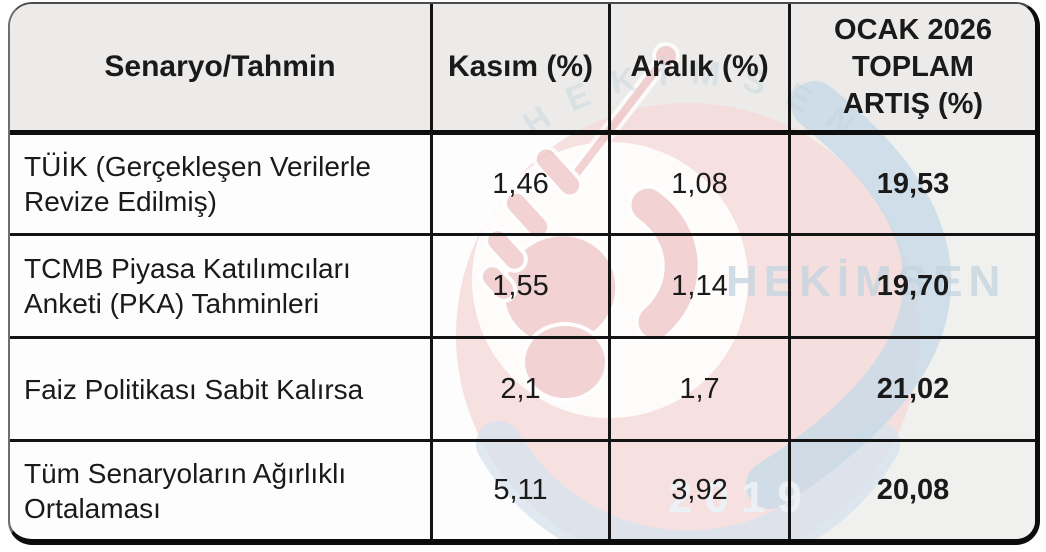 The height and width of the screenshot is (552, 1046). I want to click on header-total-line3: ARTIŞ (%), so click(913, 103).